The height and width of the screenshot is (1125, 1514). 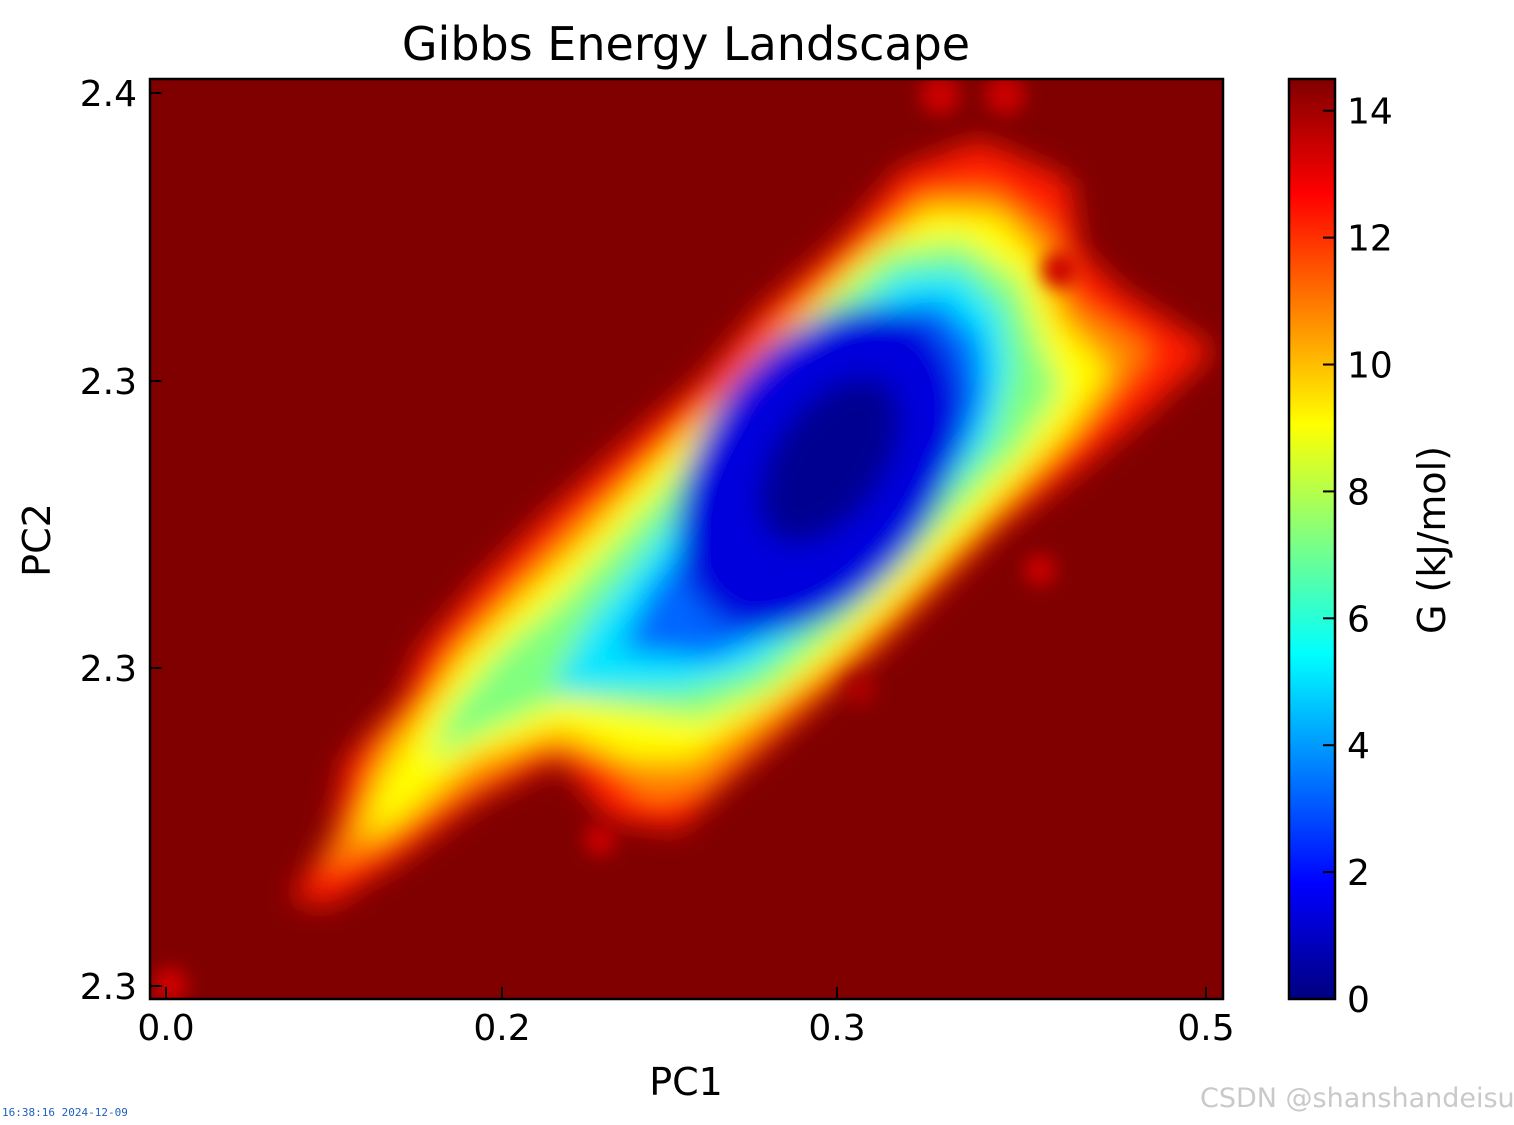 What do you see at coordinates (1432, 540) in the screenshot?
I see `colorbar-label: G (kJ/mol)` at bounding box center [1432, 540].